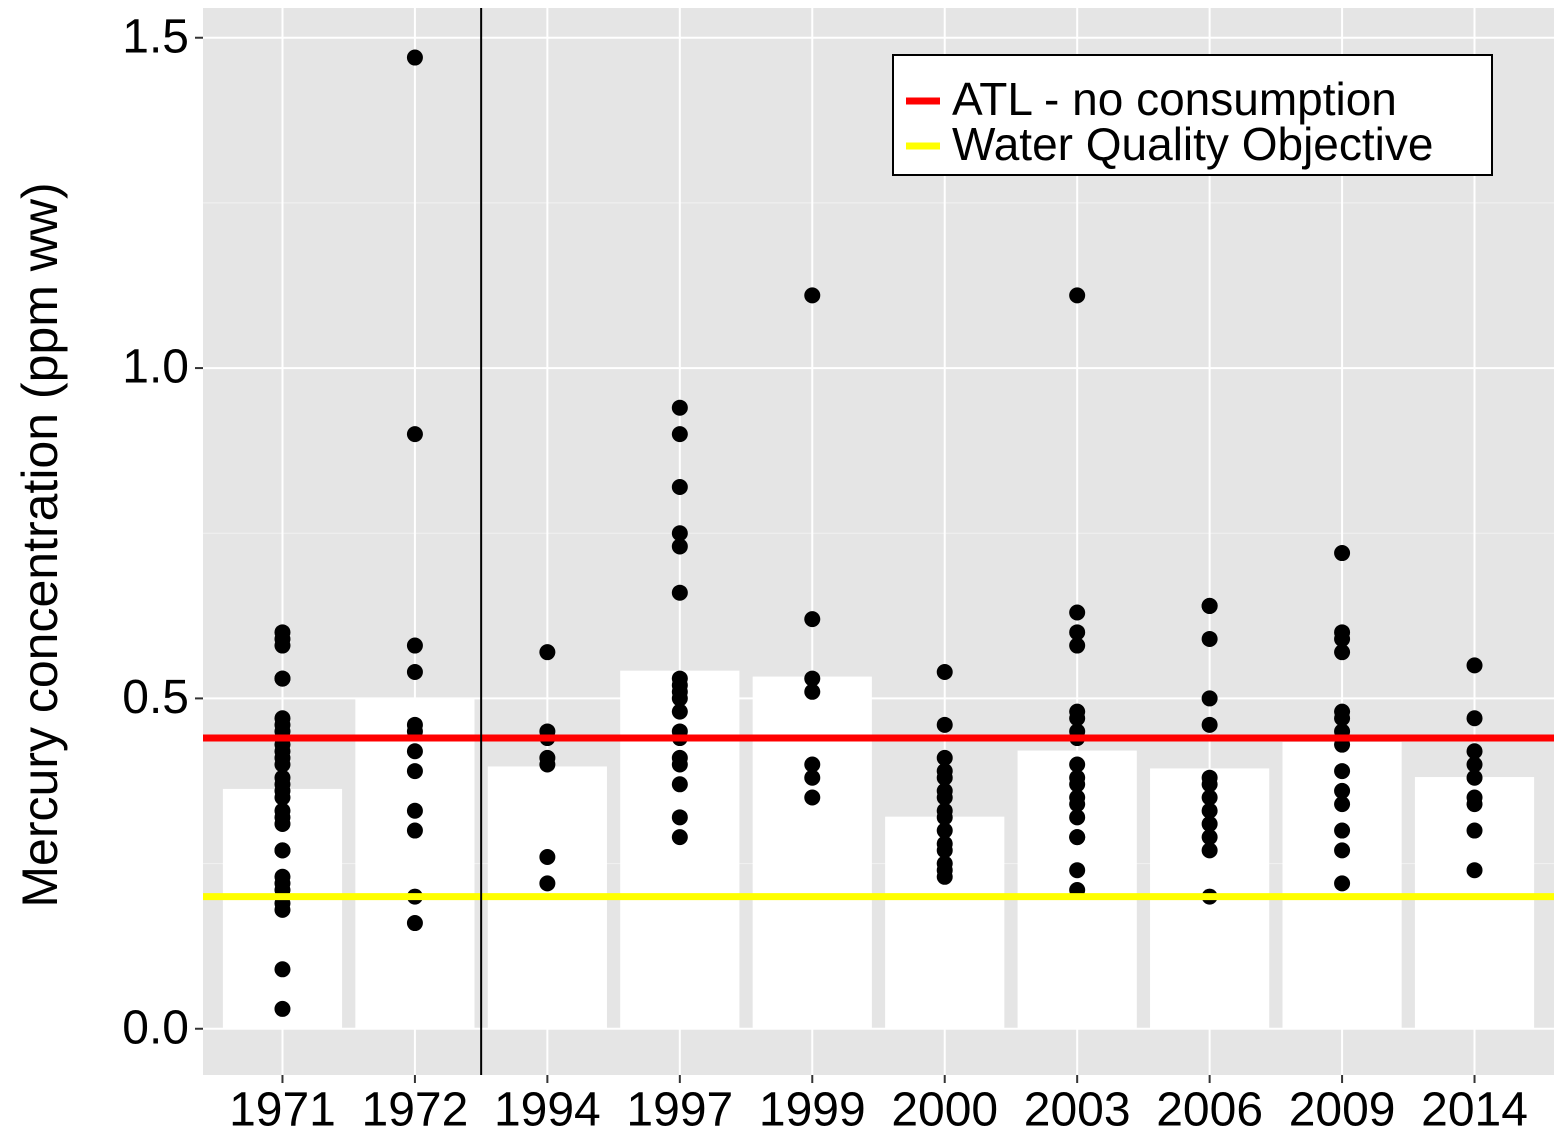 The width and height of the screenshot is (1554, 1138). Describe the element at coordinates (812, 1110) in the screenshot. I see `x-tick-label: 1999` at that location.